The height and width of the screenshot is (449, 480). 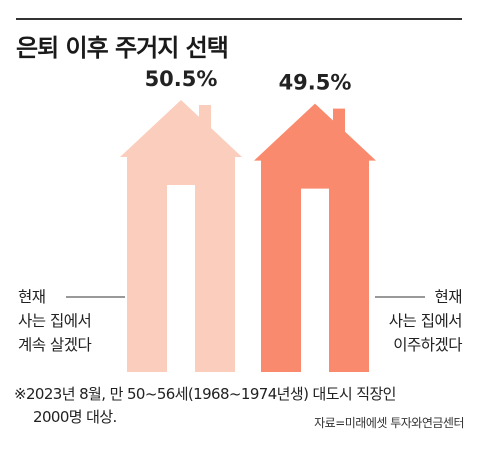 I want to click on label-stay-line2: 사는 집에서, so click(x=55, y=321).